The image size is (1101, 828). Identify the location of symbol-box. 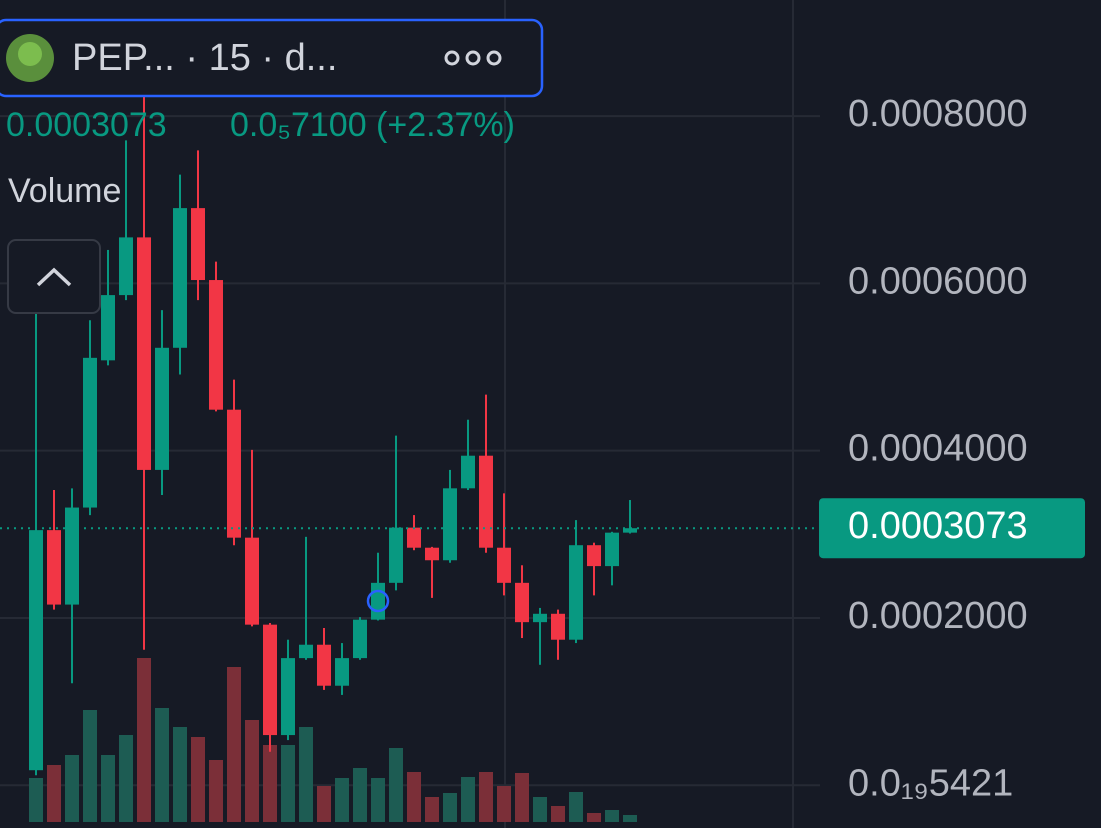
(272, 58).